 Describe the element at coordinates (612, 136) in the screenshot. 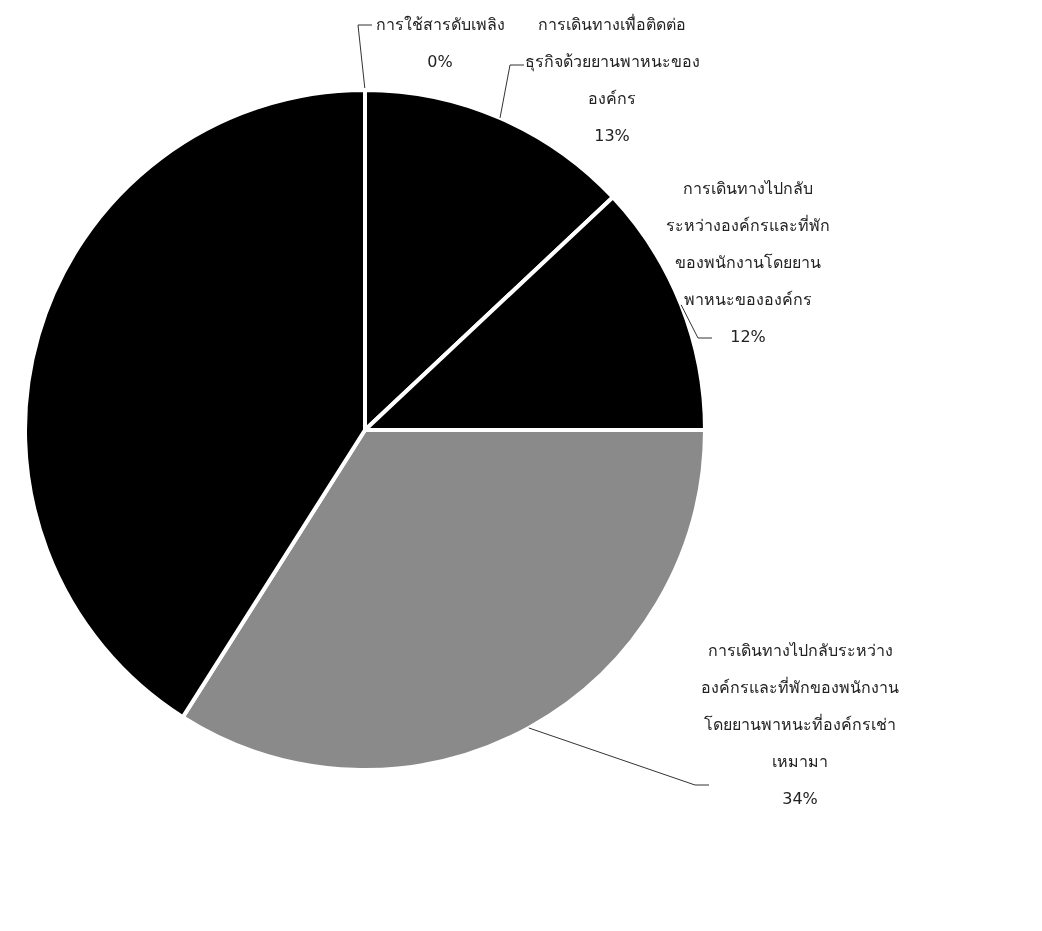

I see `data-label: 13%` at that location.